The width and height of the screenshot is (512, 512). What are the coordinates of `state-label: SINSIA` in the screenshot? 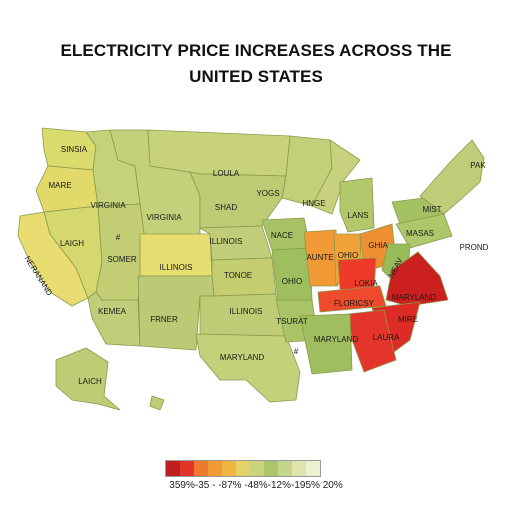 It's located at (74, 149).